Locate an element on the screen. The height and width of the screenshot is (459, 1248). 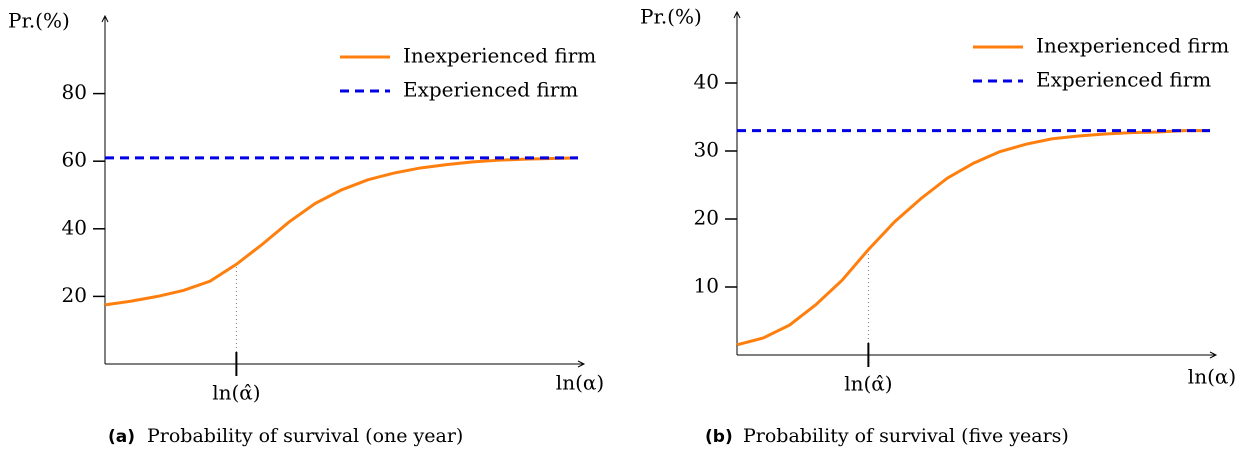
series-line is located at coordinates (341, 231).